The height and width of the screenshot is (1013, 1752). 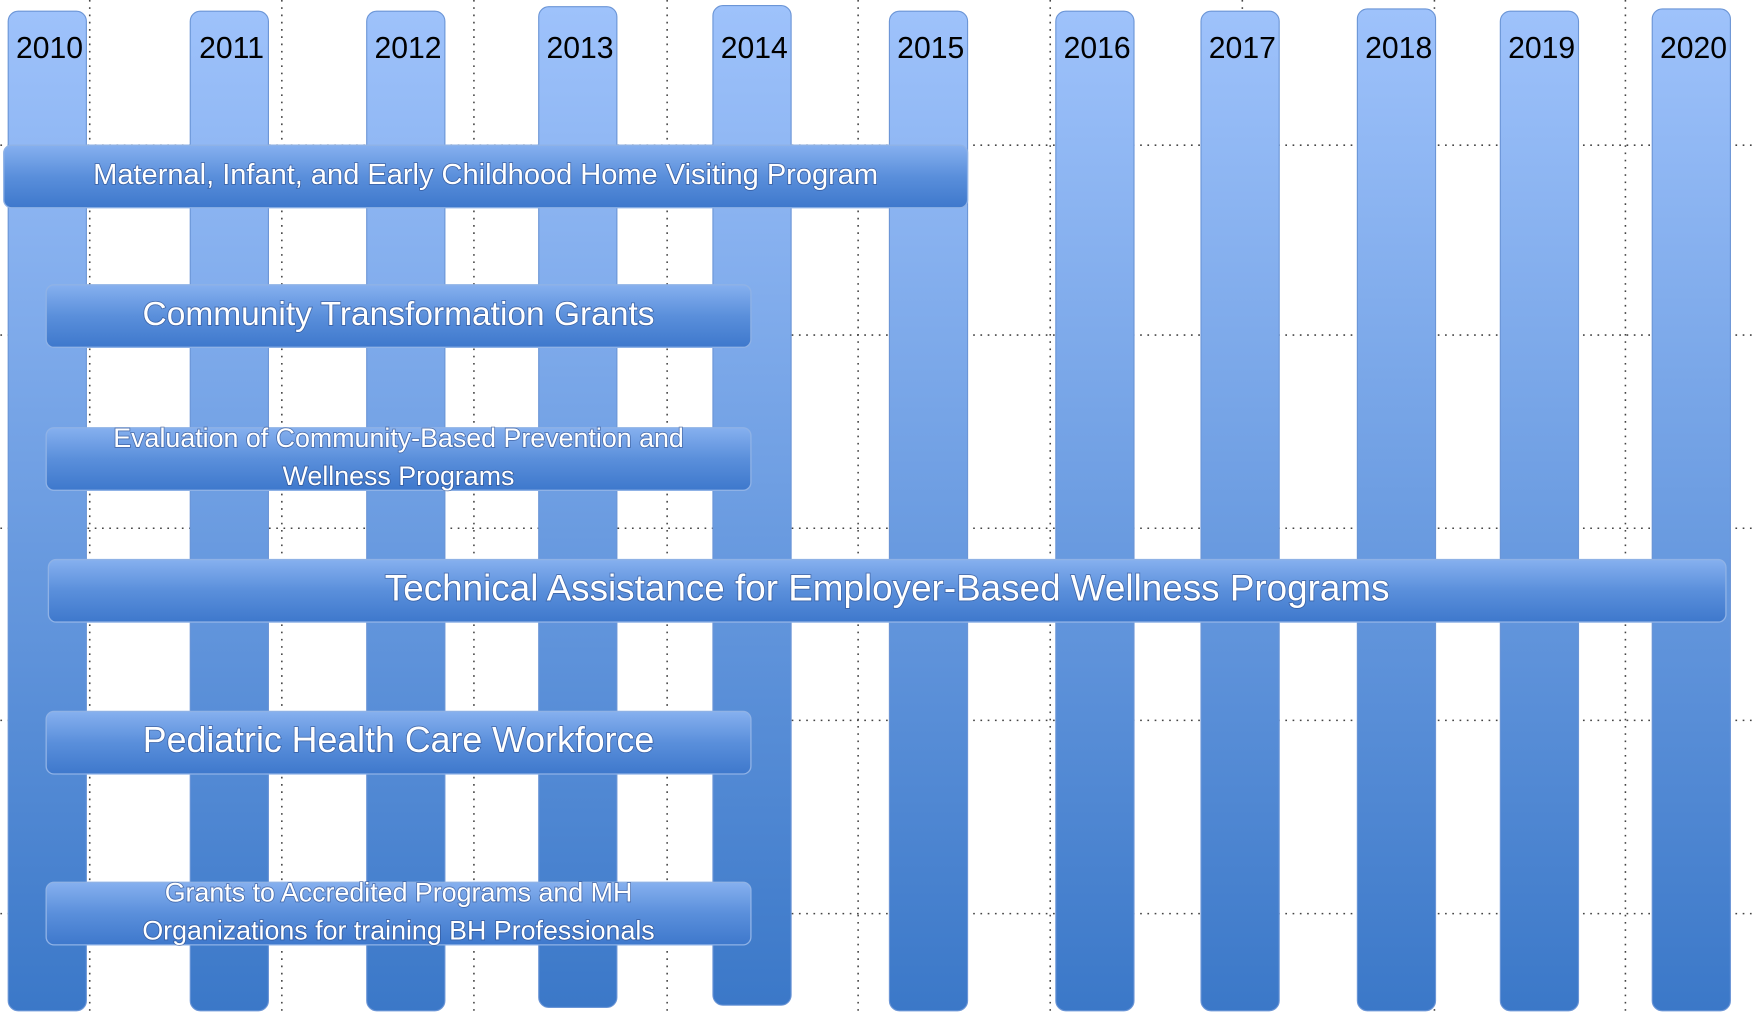 I want to click on year-label: 2020, so click(x=1693, y=48).